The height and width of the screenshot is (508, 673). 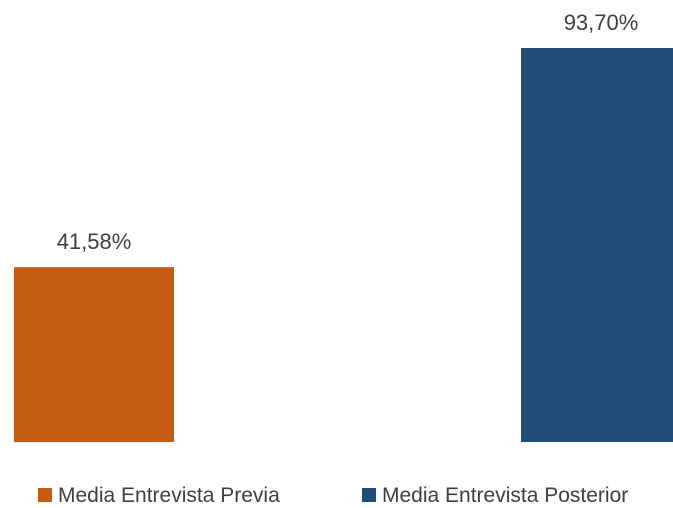 I want to click on legend-label-previa: Media Entrevista Previa, so click(x=169, y=495).